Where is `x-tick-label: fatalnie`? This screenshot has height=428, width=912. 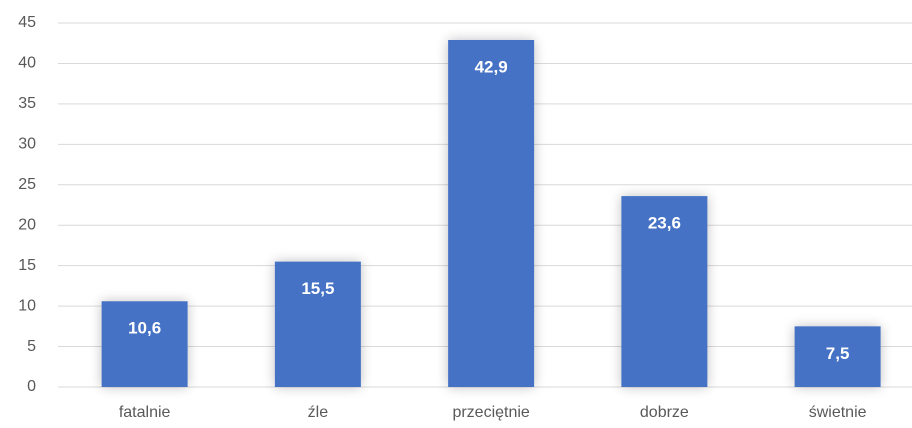
x-tick-label: fatalnie is located at coordinates (145, 412).